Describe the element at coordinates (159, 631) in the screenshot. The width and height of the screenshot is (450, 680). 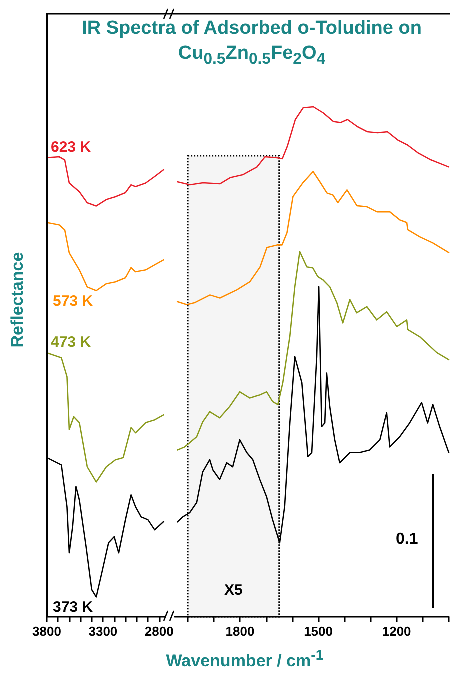
I see `x-tick-label: 2800` at that location.